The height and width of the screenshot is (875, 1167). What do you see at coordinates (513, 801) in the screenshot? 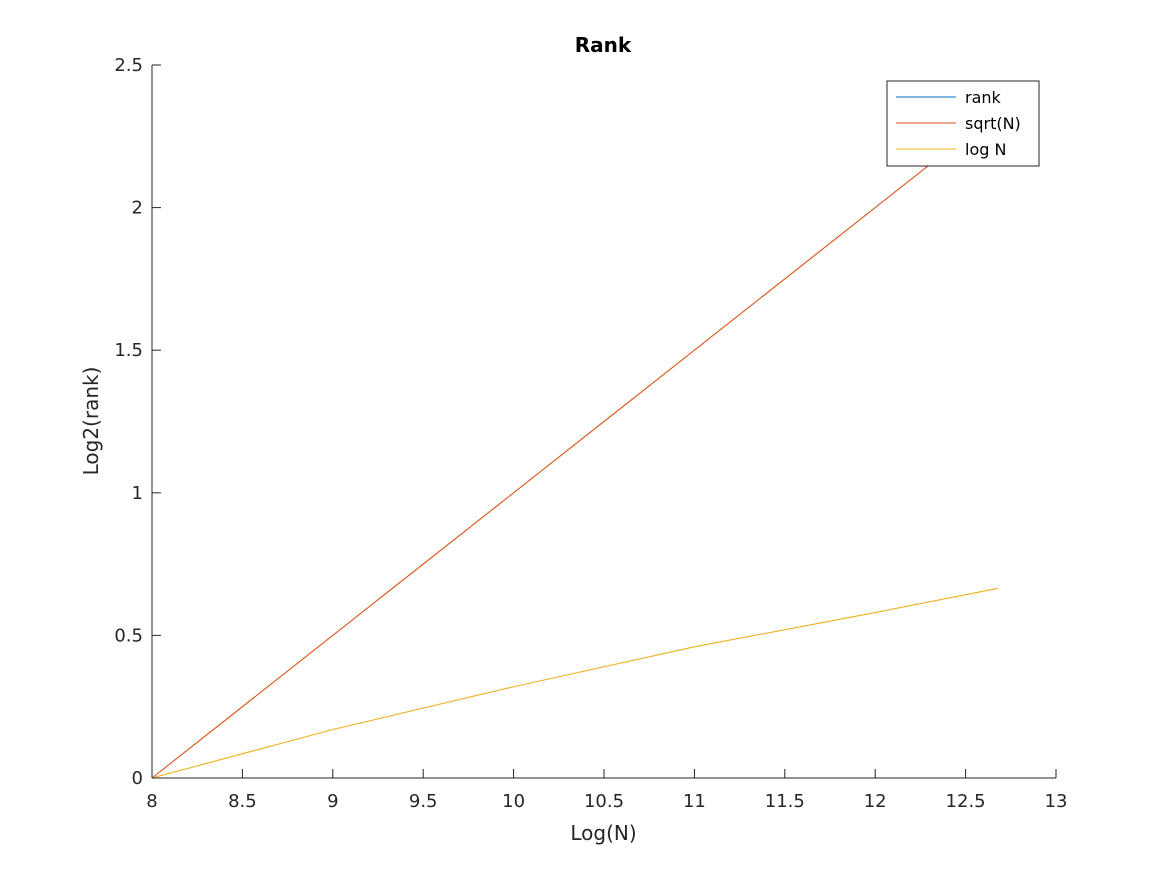
I see `x-tick-label: 10` at bounding box center [513, 801].